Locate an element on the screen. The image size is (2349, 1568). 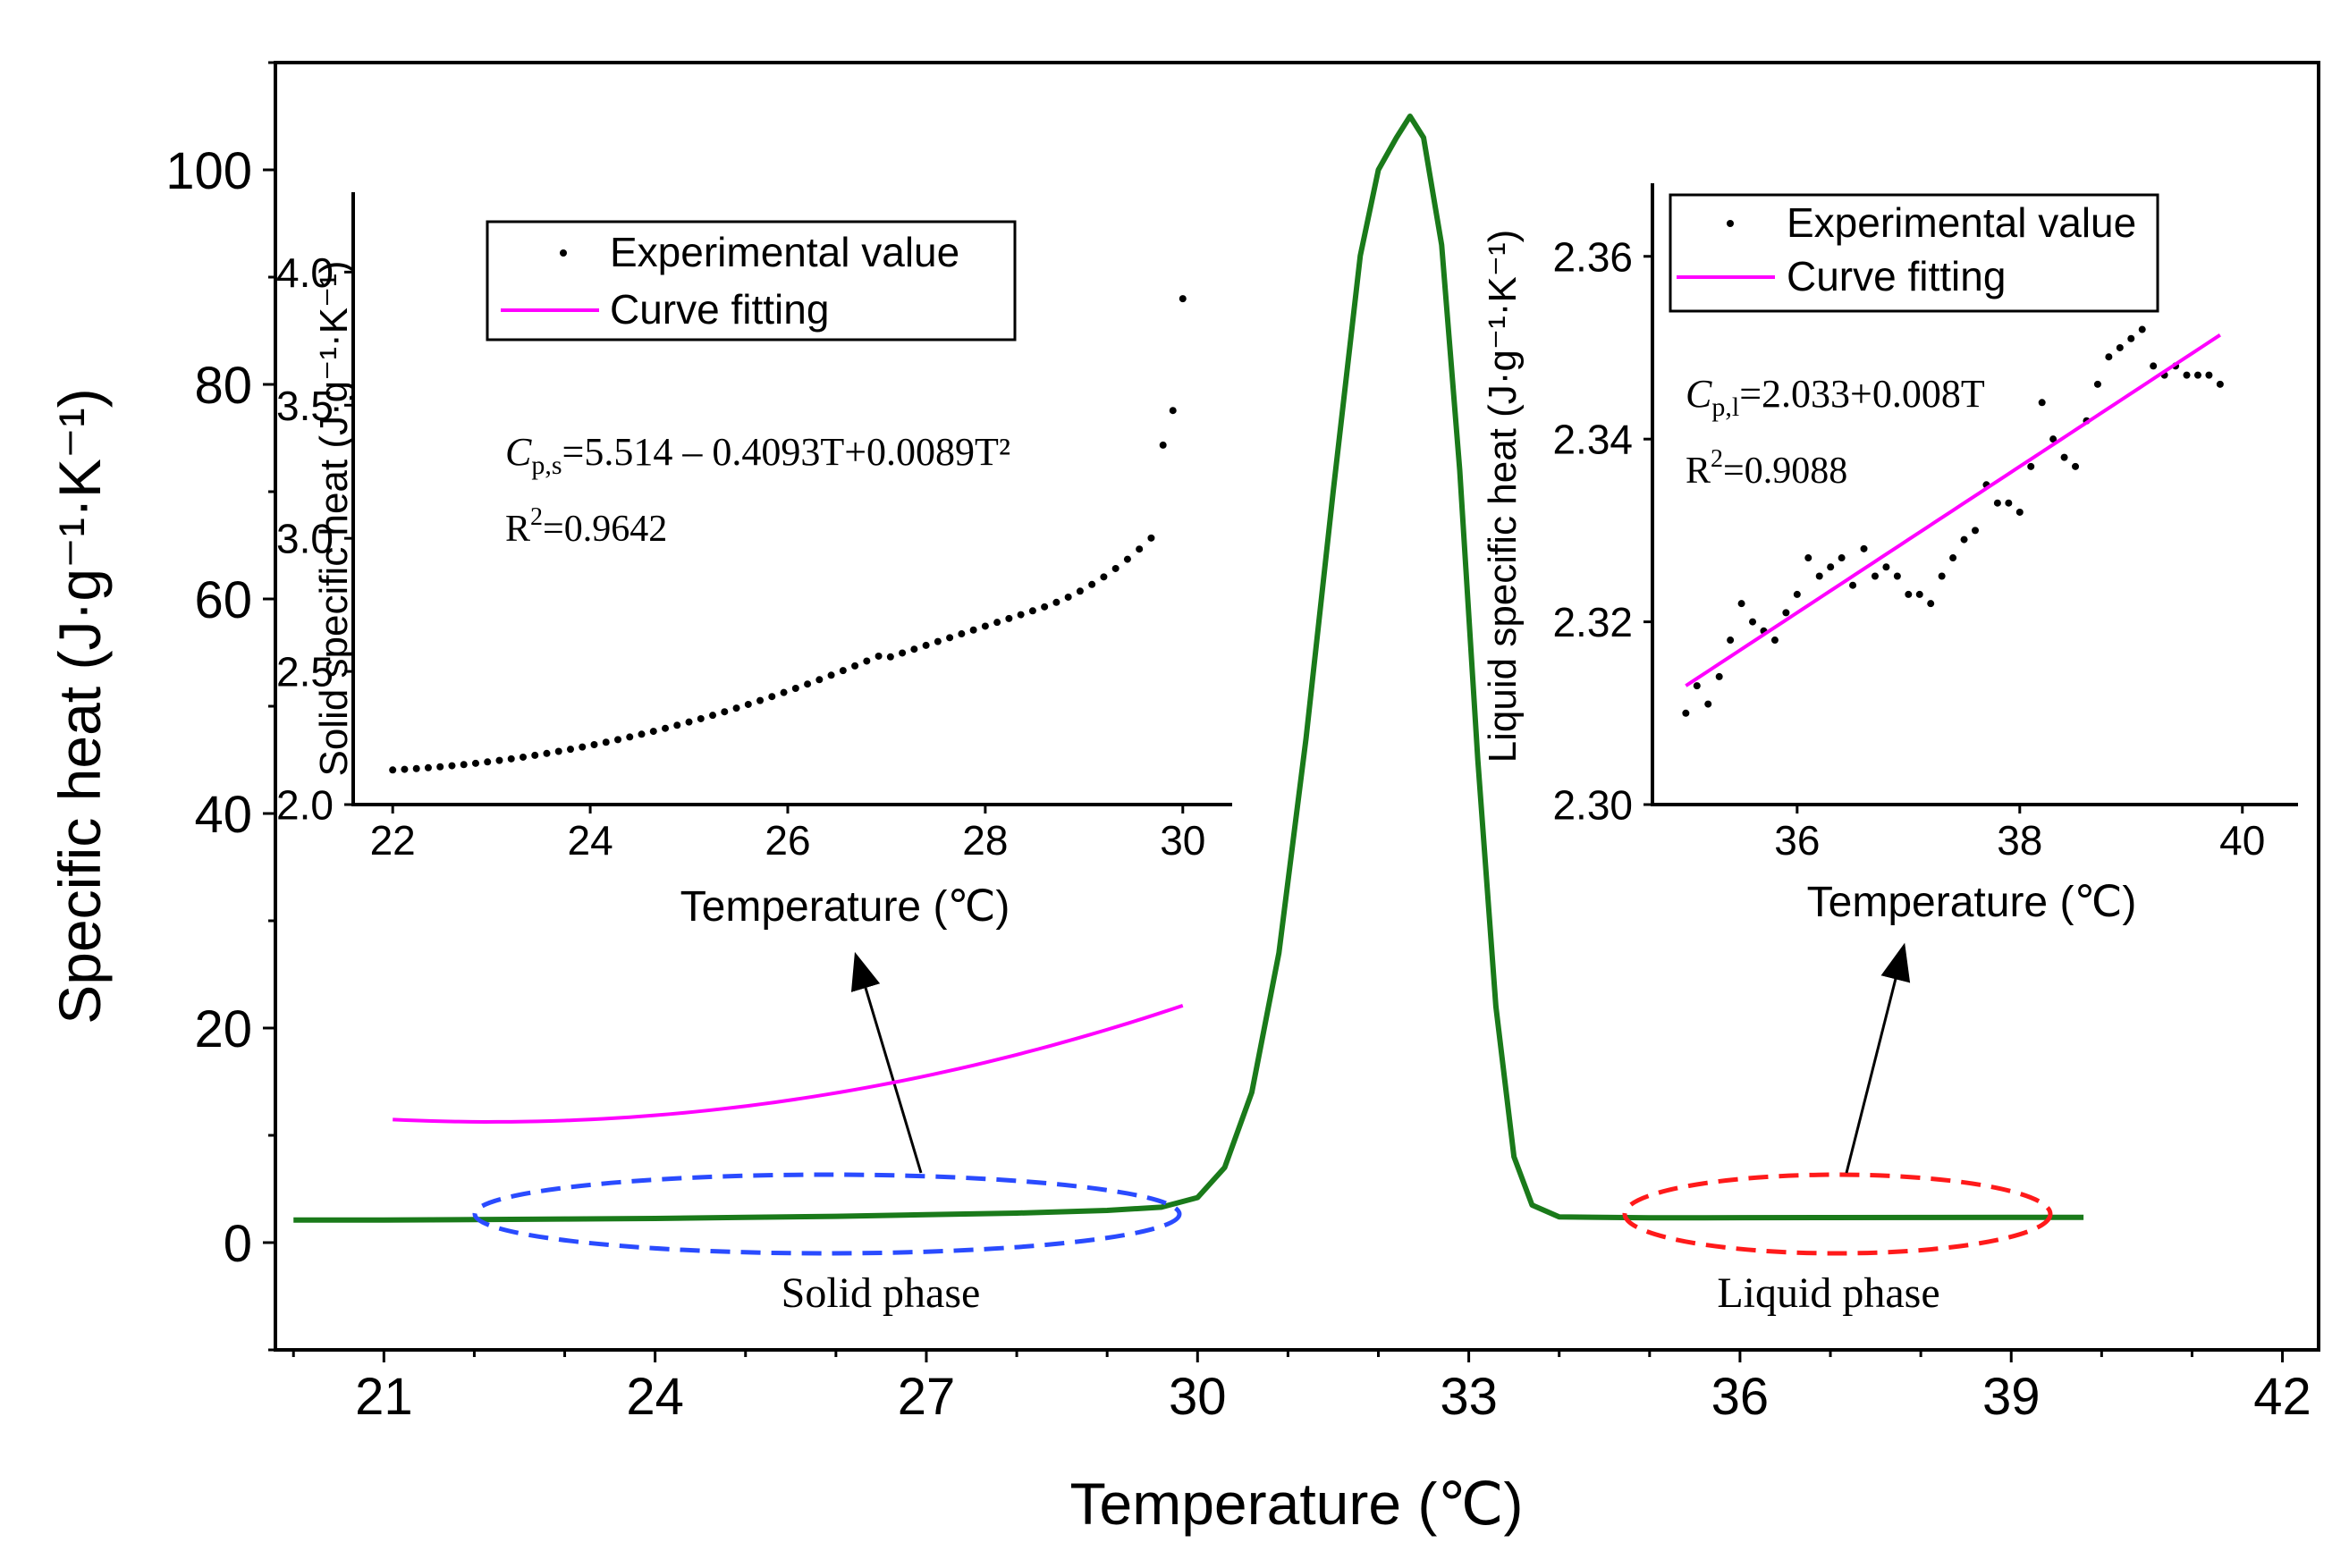
liquid-eq-rhs: =2.033+0.008T is located at coordinates (1862, 394).